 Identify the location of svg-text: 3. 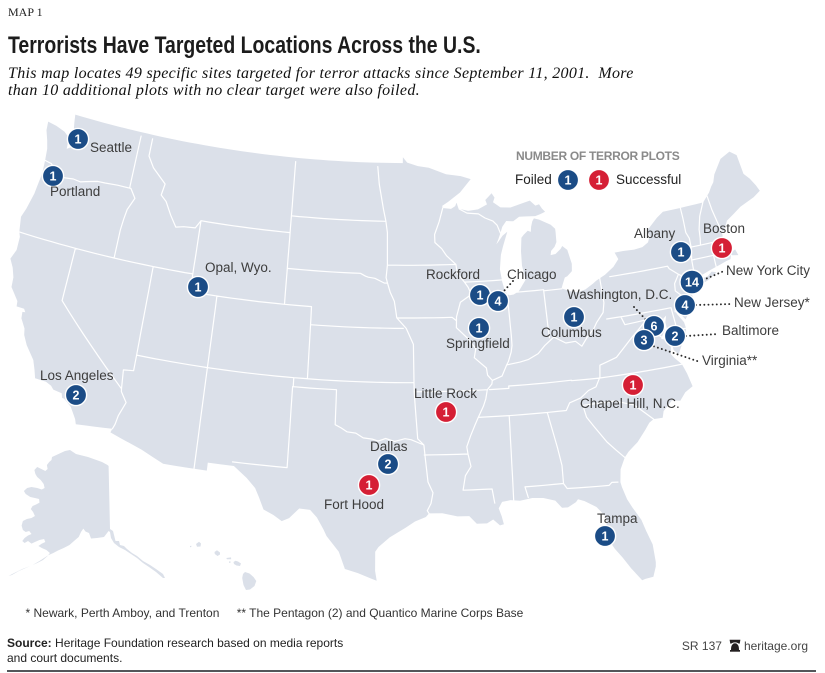
(644, 340).